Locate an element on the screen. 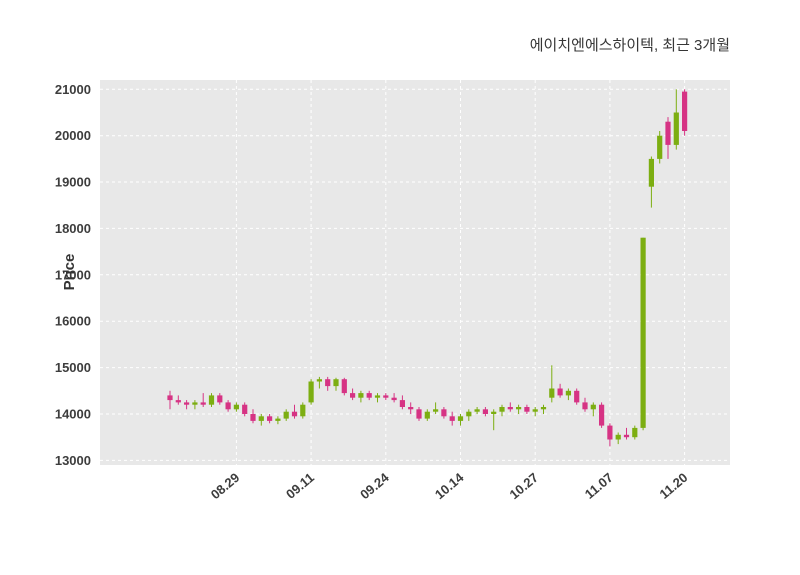 Image resolution: width=800 pixels, height=575 pixels. y-axis-label: Price is located at coordinates (69, 272).